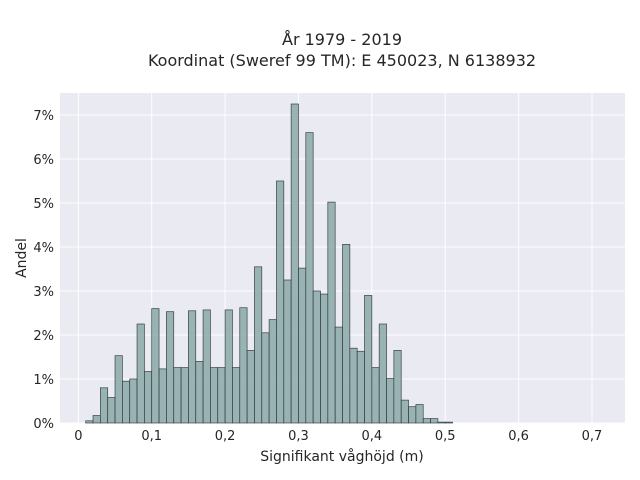  Describe the element at coordinates (43, 292) in the screenshot. I see `y-tick-label: 3%` at that location.